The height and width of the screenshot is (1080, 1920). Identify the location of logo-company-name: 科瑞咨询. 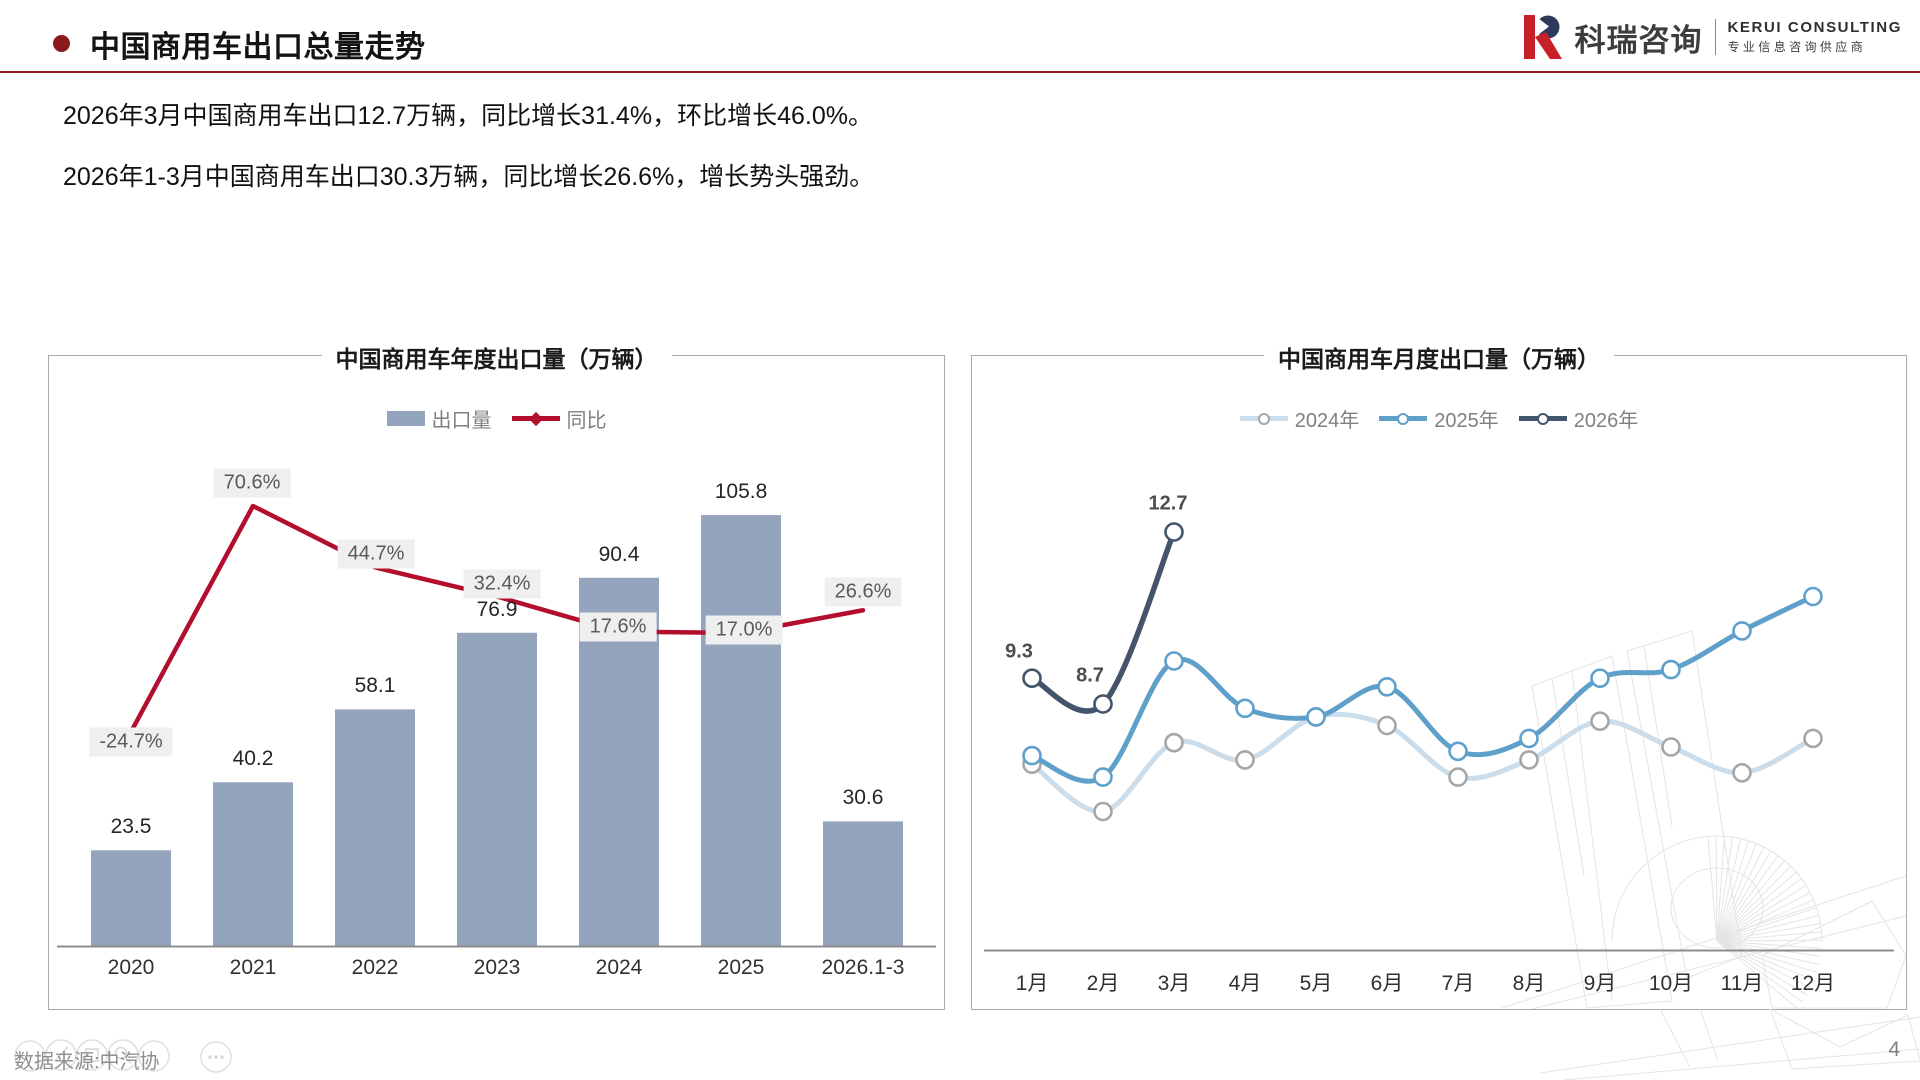
(1638, 40).